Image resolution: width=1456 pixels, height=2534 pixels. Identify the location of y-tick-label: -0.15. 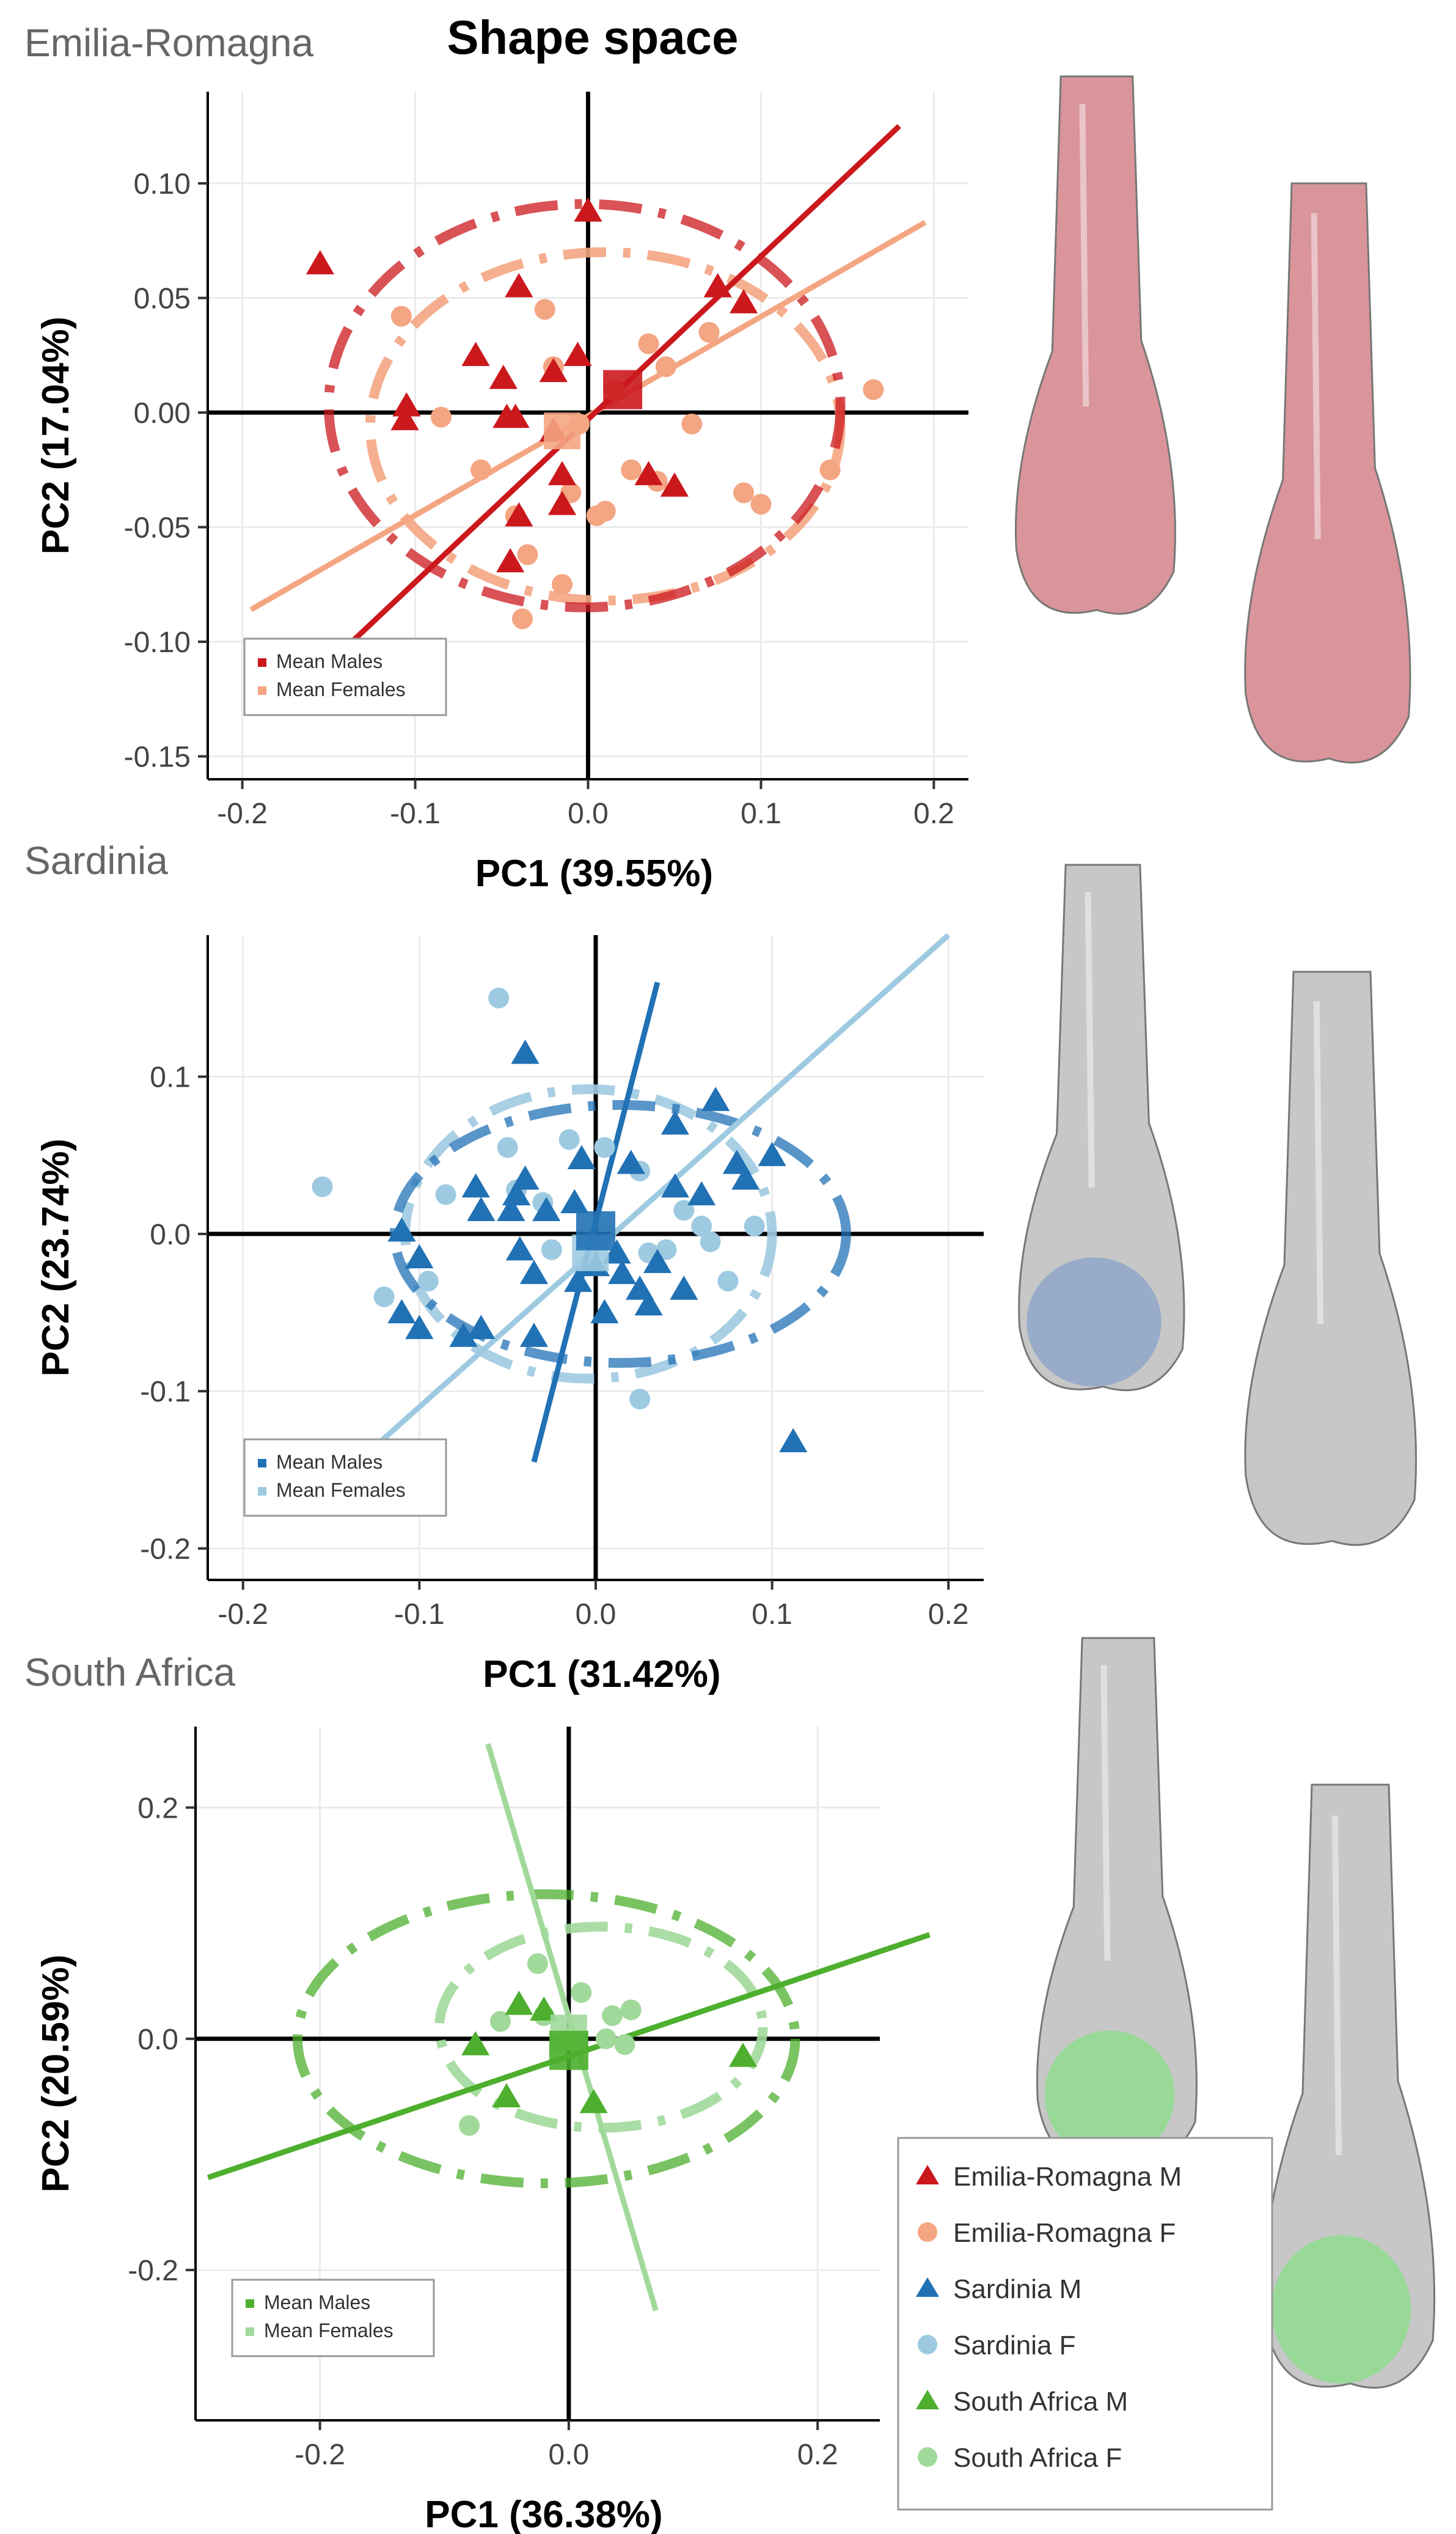
(157, 757).